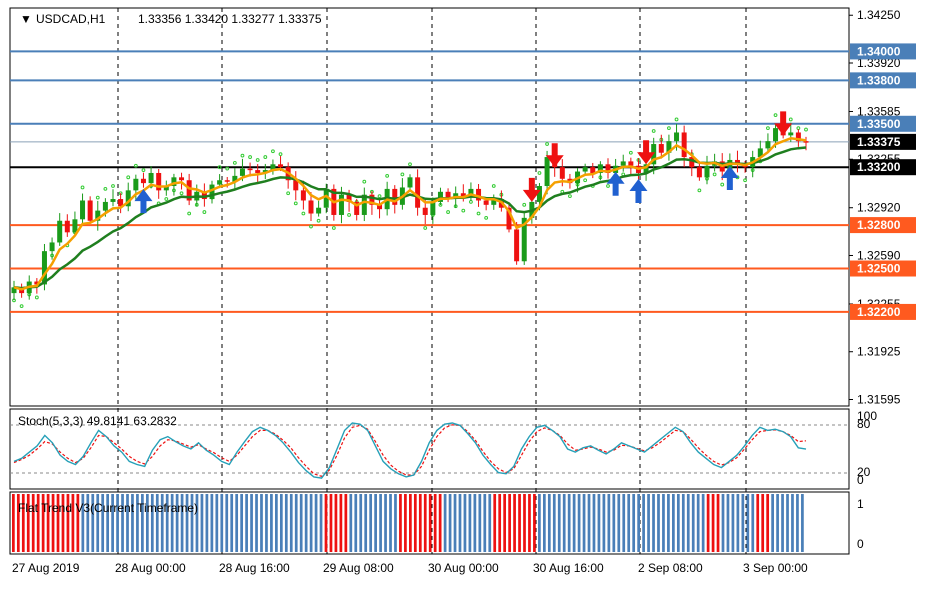 This screenshot has height=607, width=939. What do you see at coordinates (879, 142) in the screenshot?
I see `level-label: 1.33375` at bounding box center [879, 142].